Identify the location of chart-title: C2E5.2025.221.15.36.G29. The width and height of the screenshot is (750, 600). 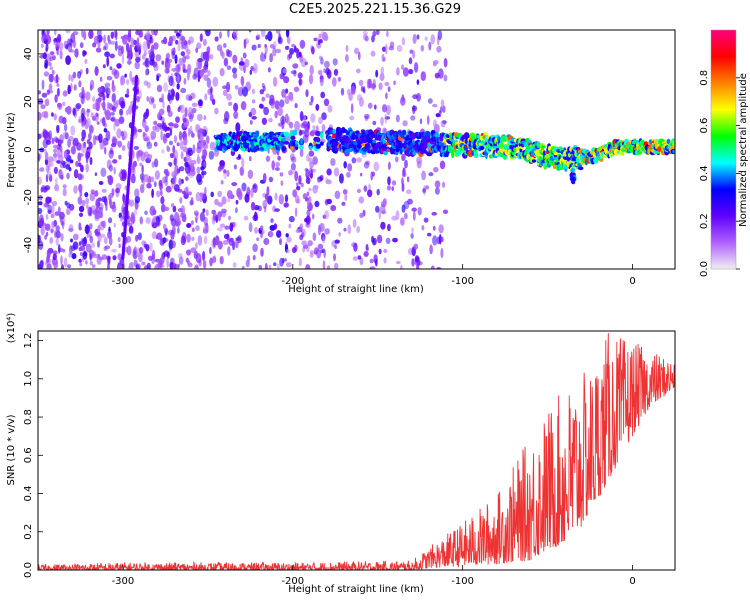
(375, 9).